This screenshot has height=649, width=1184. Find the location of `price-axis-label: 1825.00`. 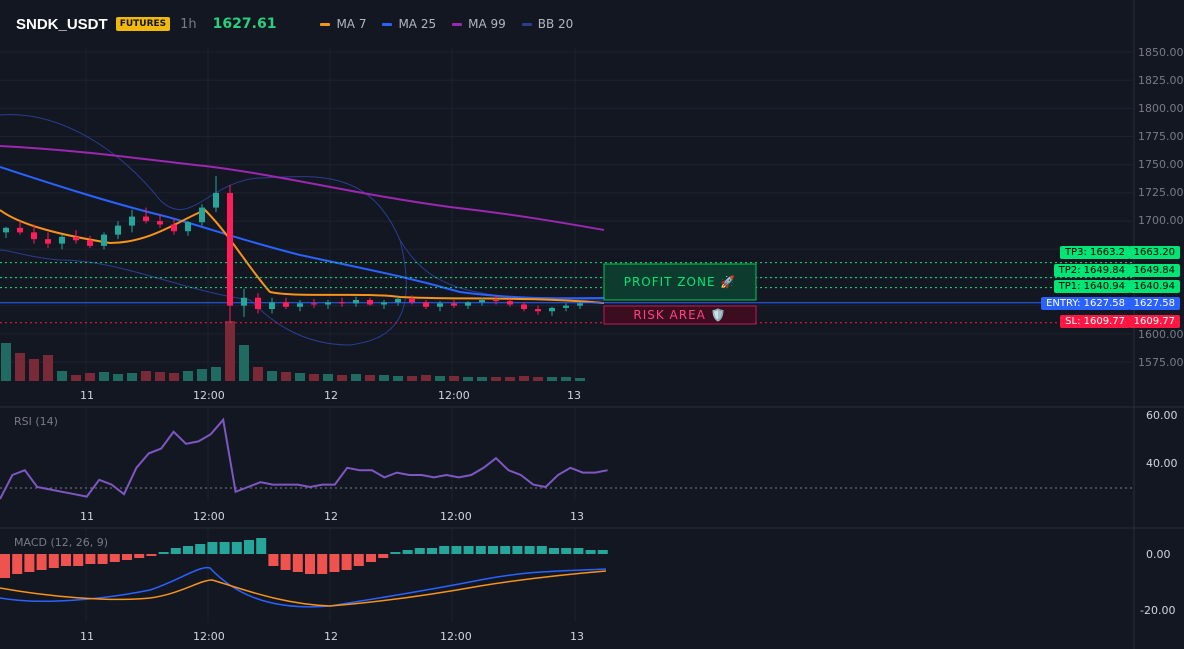

price-axis-label: 1825.00 is located at coordinates (1161, 80).